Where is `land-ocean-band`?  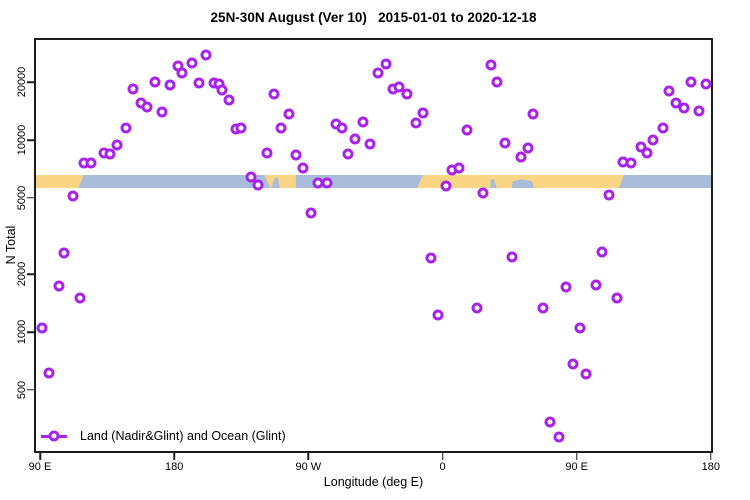
land-ocean-band is located at coordinates (373, 181).